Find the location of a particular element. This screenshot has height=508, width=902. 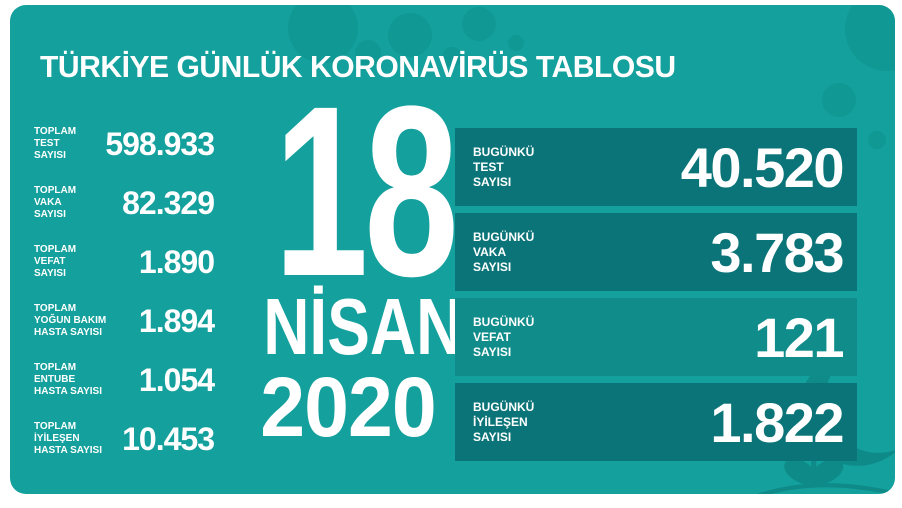

stat-label: BUGÜNKÜ TEST SAYISI is located at coordinates (503, 167).